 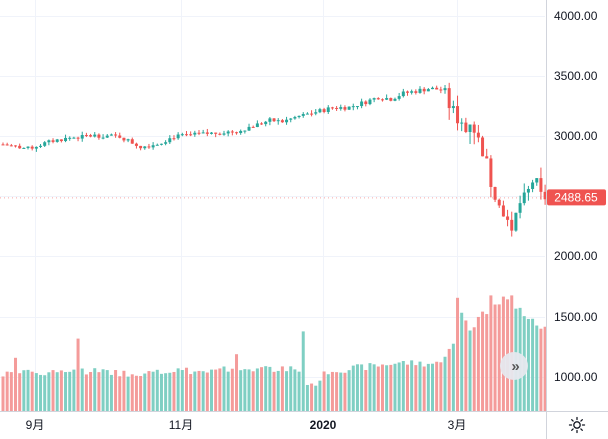 I want to click on volume-tick-label: 1000.00, so click(x=576, y=377).